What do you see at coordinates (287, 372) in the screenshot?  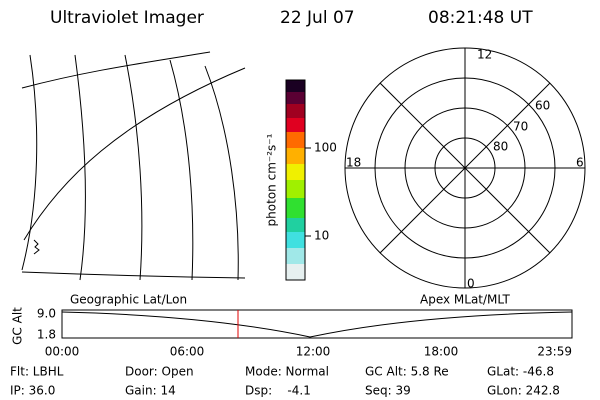 I see `info-field: Mode: Normal` at bounding box center [287, 372].